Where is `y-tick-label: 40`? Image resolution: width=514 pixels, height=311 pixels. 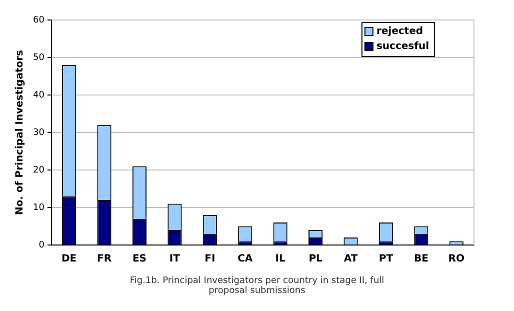
y-tick-label: 40 is located at coordinates (39, 95).